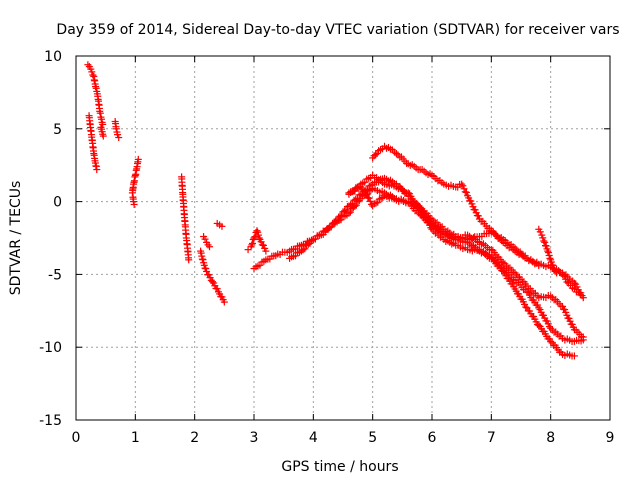 The image size is (640, 480). What do you see at coordinates (55, 275) in the screenshot?
I see `y-tick-label: -5` at bounding box center [55, 275].